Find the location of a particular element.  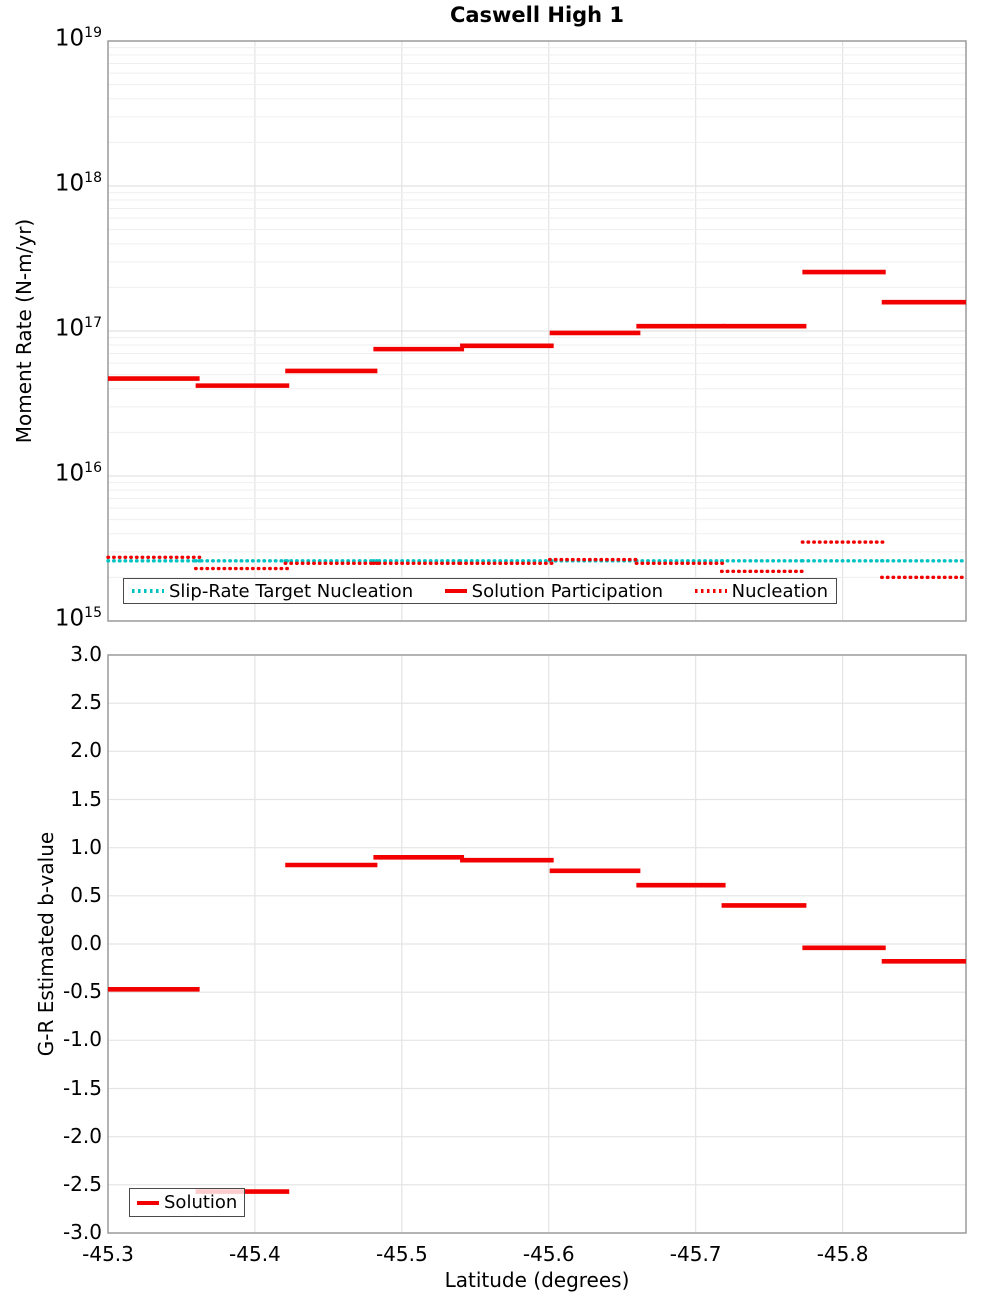

legend-entry-solution: Solution is located at coordinates (187, 1202).